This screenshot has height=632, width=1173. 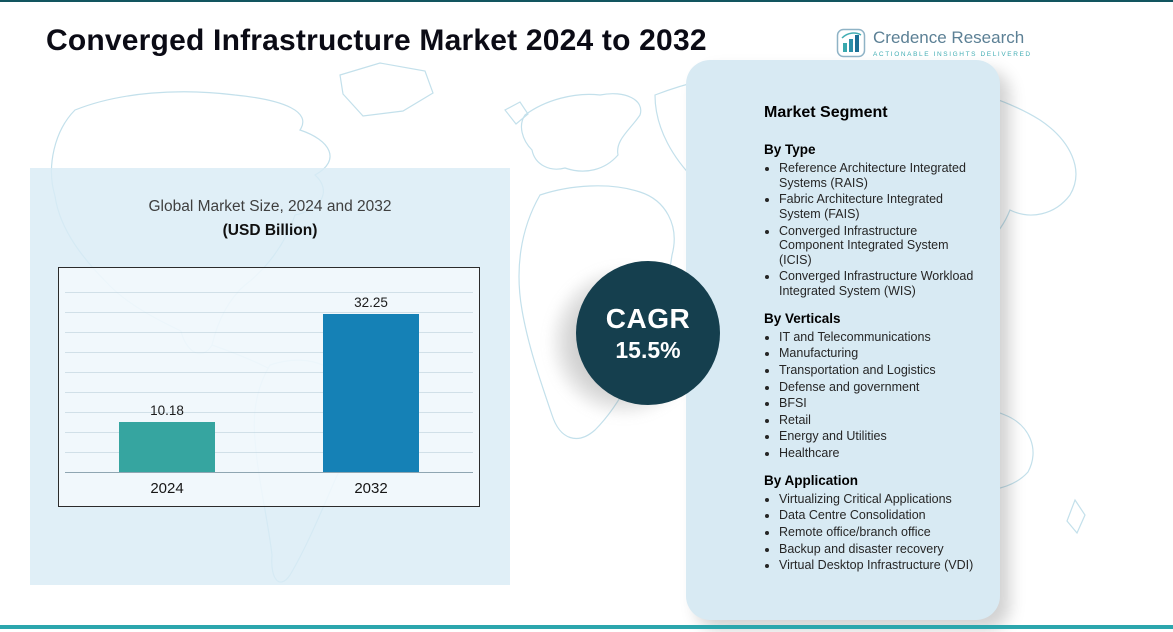 I want to click on bottom-accent-rule, so click(x=586, y=627).